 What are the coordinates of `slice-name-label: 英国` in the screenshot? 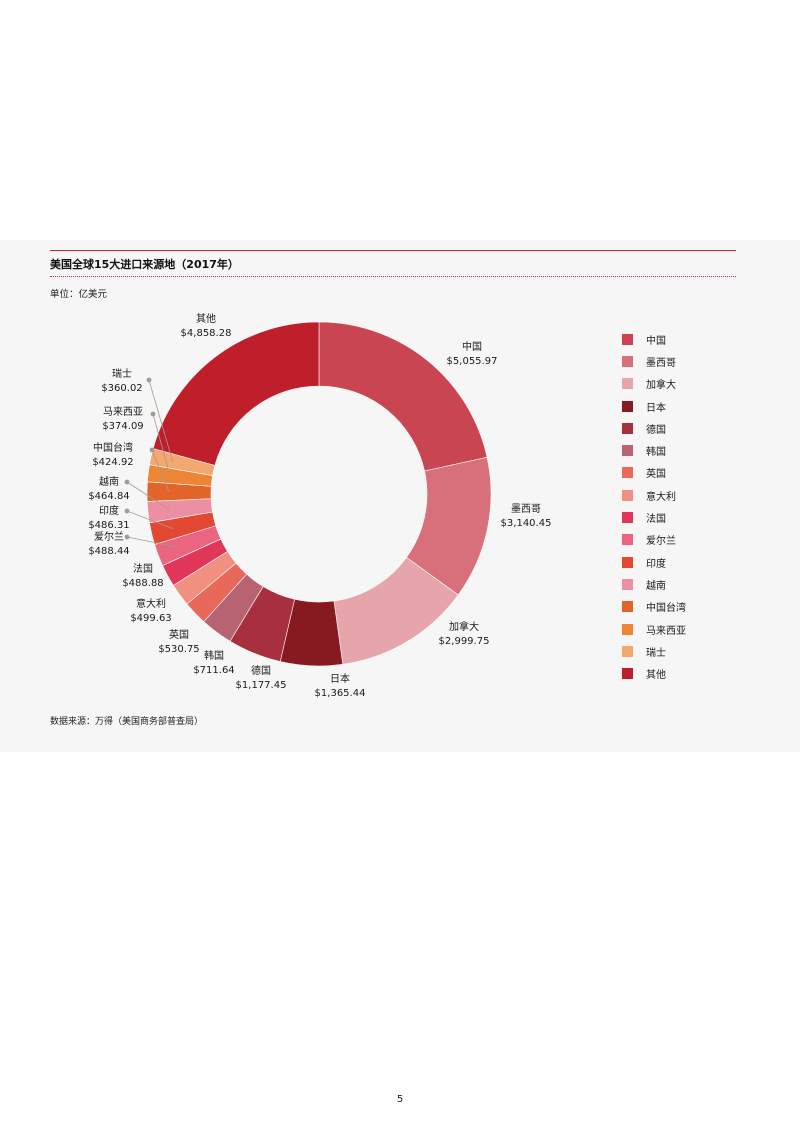 It's located at (179, 634).